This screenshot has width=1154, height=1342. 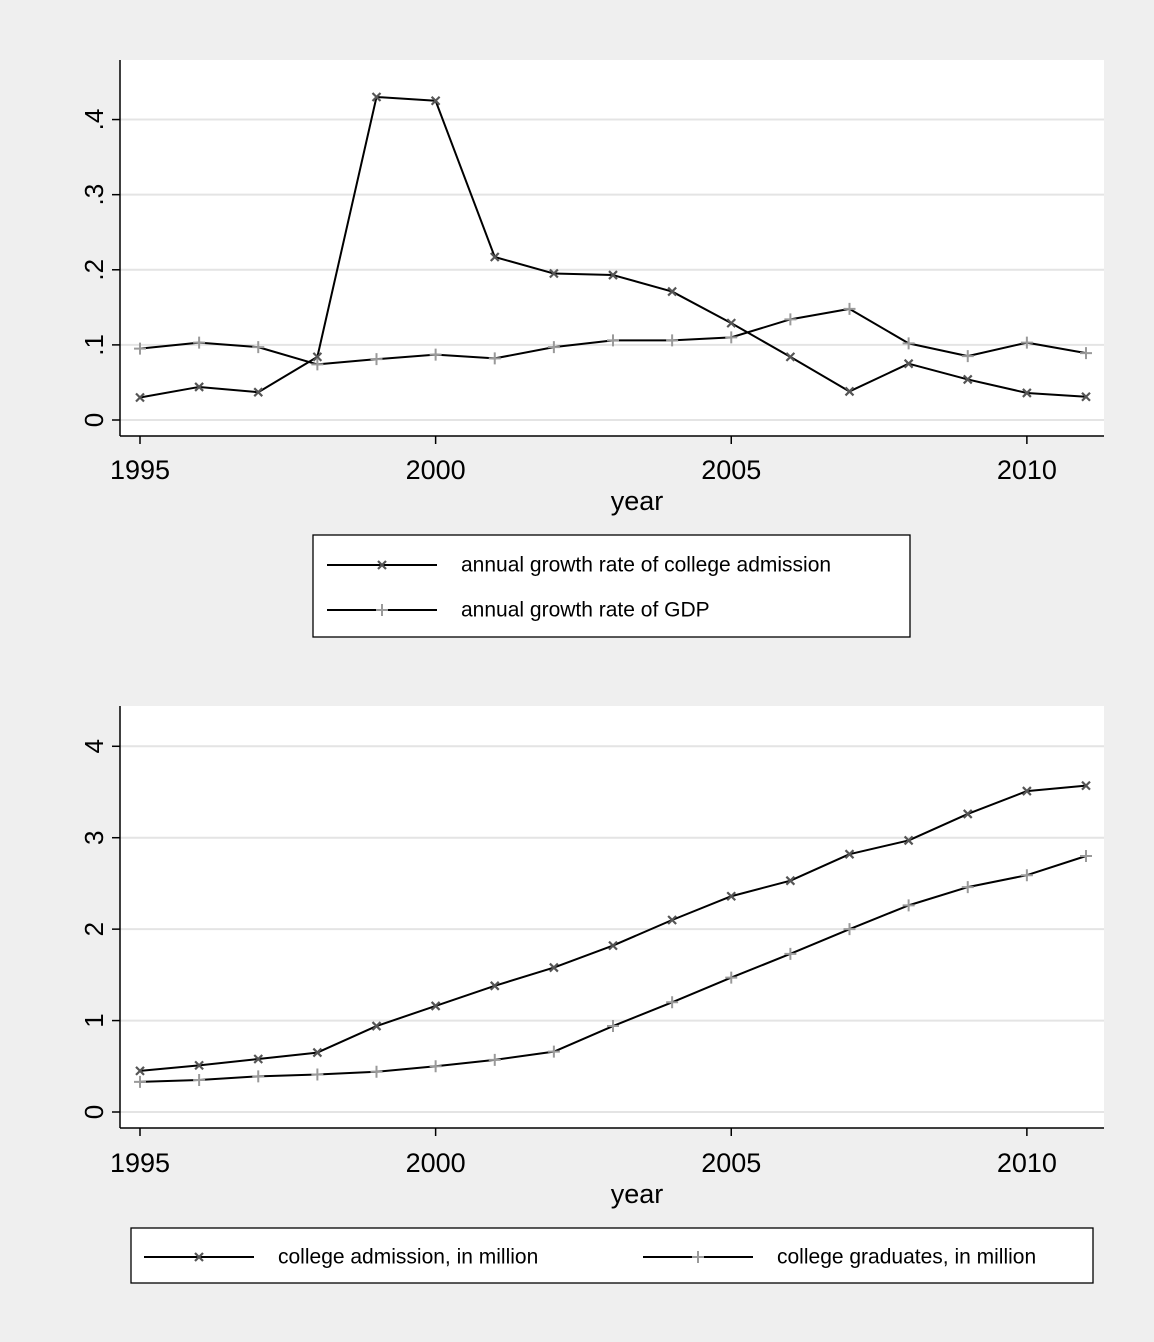 What do you see at coordinates (94, 270) in the screenshot?
I see `y-tick-label-2: .2` at bounding box center [94, 270].